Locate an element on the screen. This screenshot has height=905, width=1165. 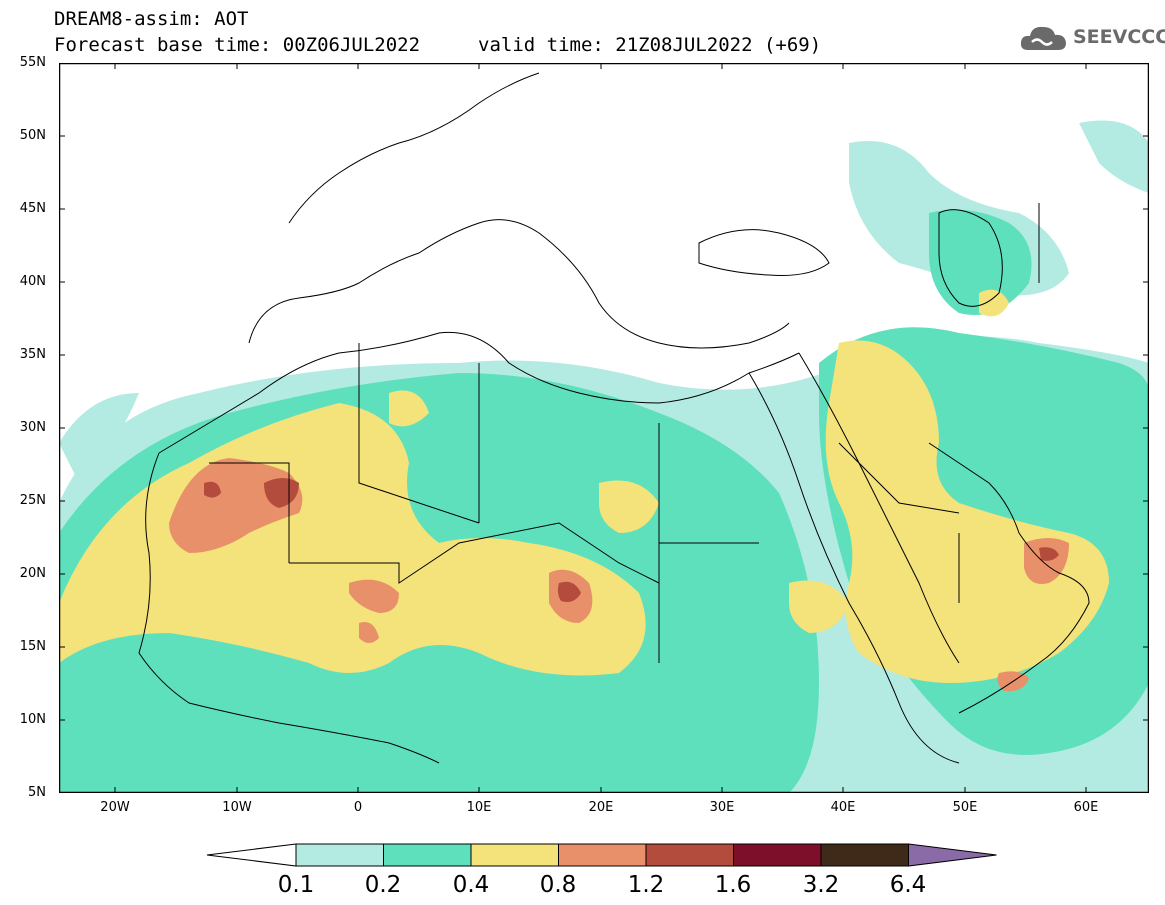
lat-label-10n: 10N is located at coordinates (32, 719).